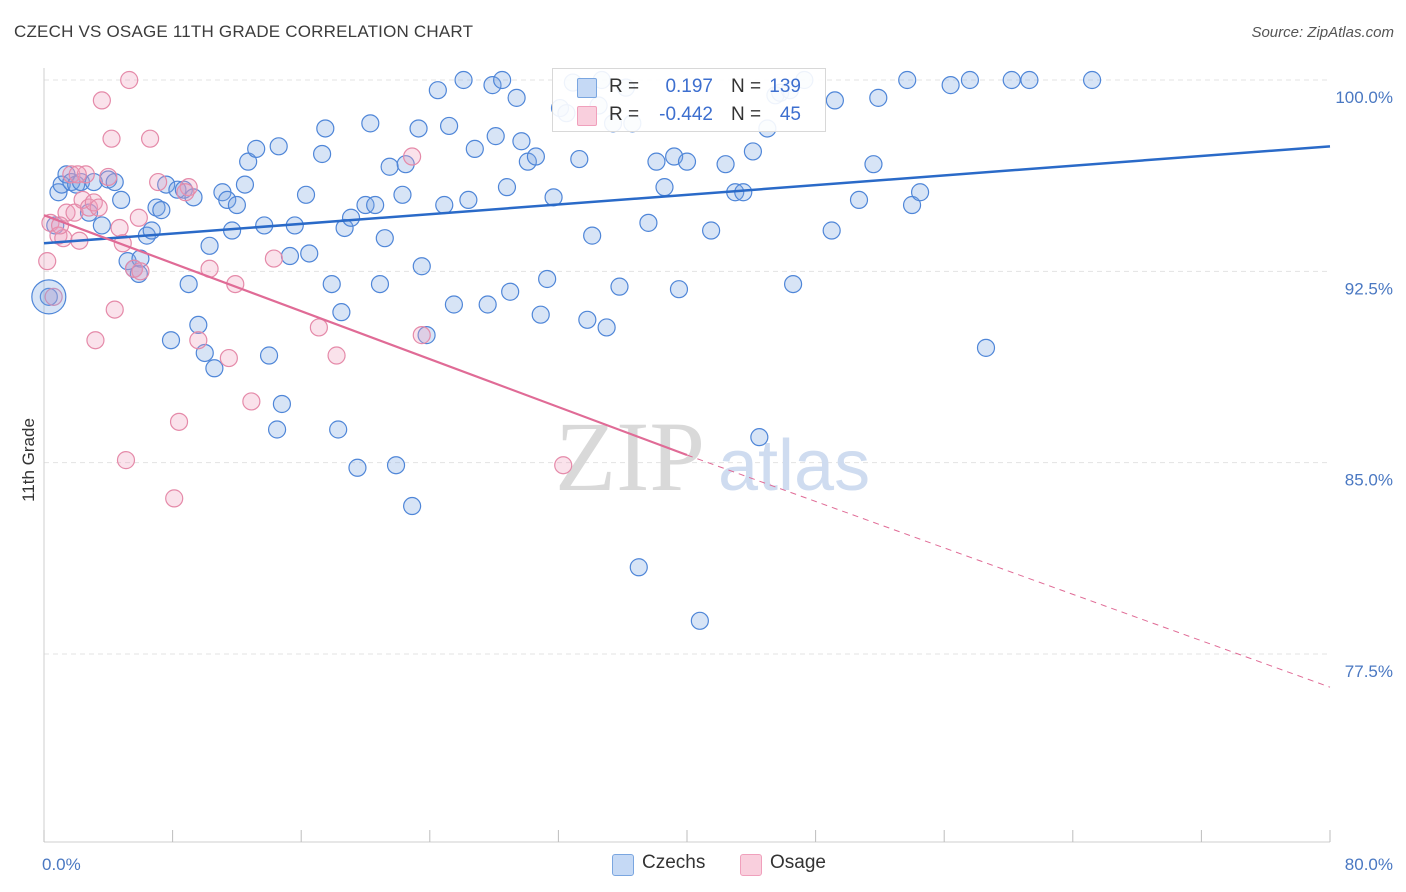  I want to click on osage-swatch, so click(587, 116).